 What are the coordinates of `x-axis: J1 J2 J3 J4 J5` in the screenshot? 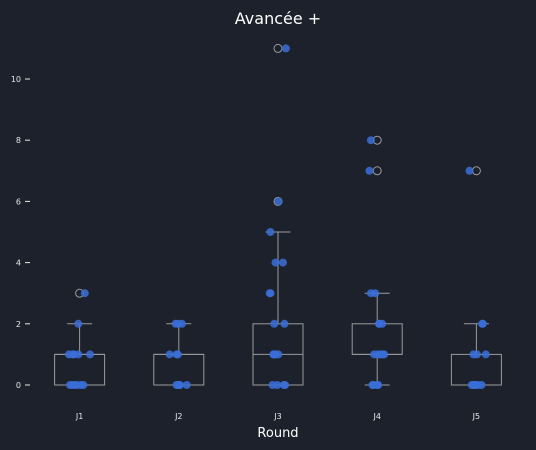 It's located at (277, 416).